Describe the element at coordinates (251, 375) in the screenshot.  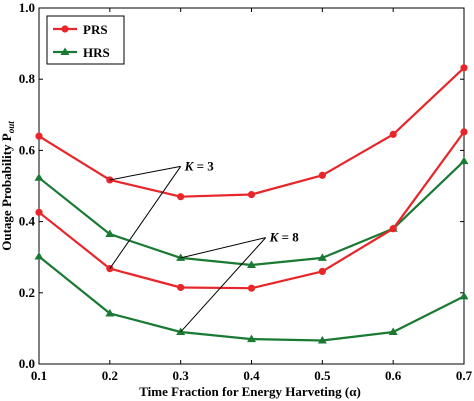
I see `x-tick-label: 0.4` at that location.